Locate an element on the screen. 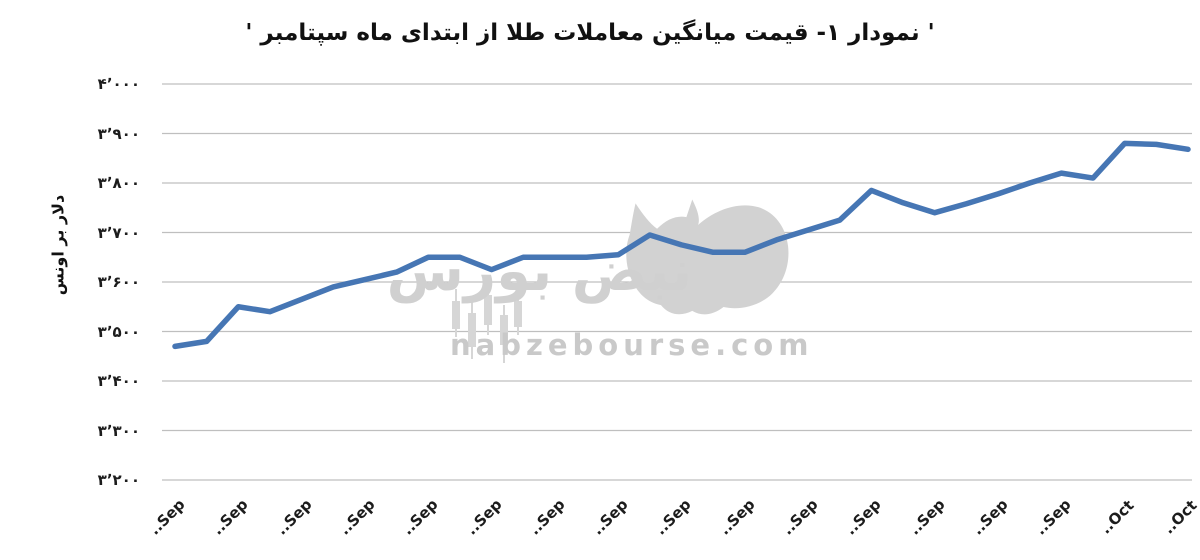  watermark: نبض بورس nabzebourse.com is located at coordinates (600, 282).